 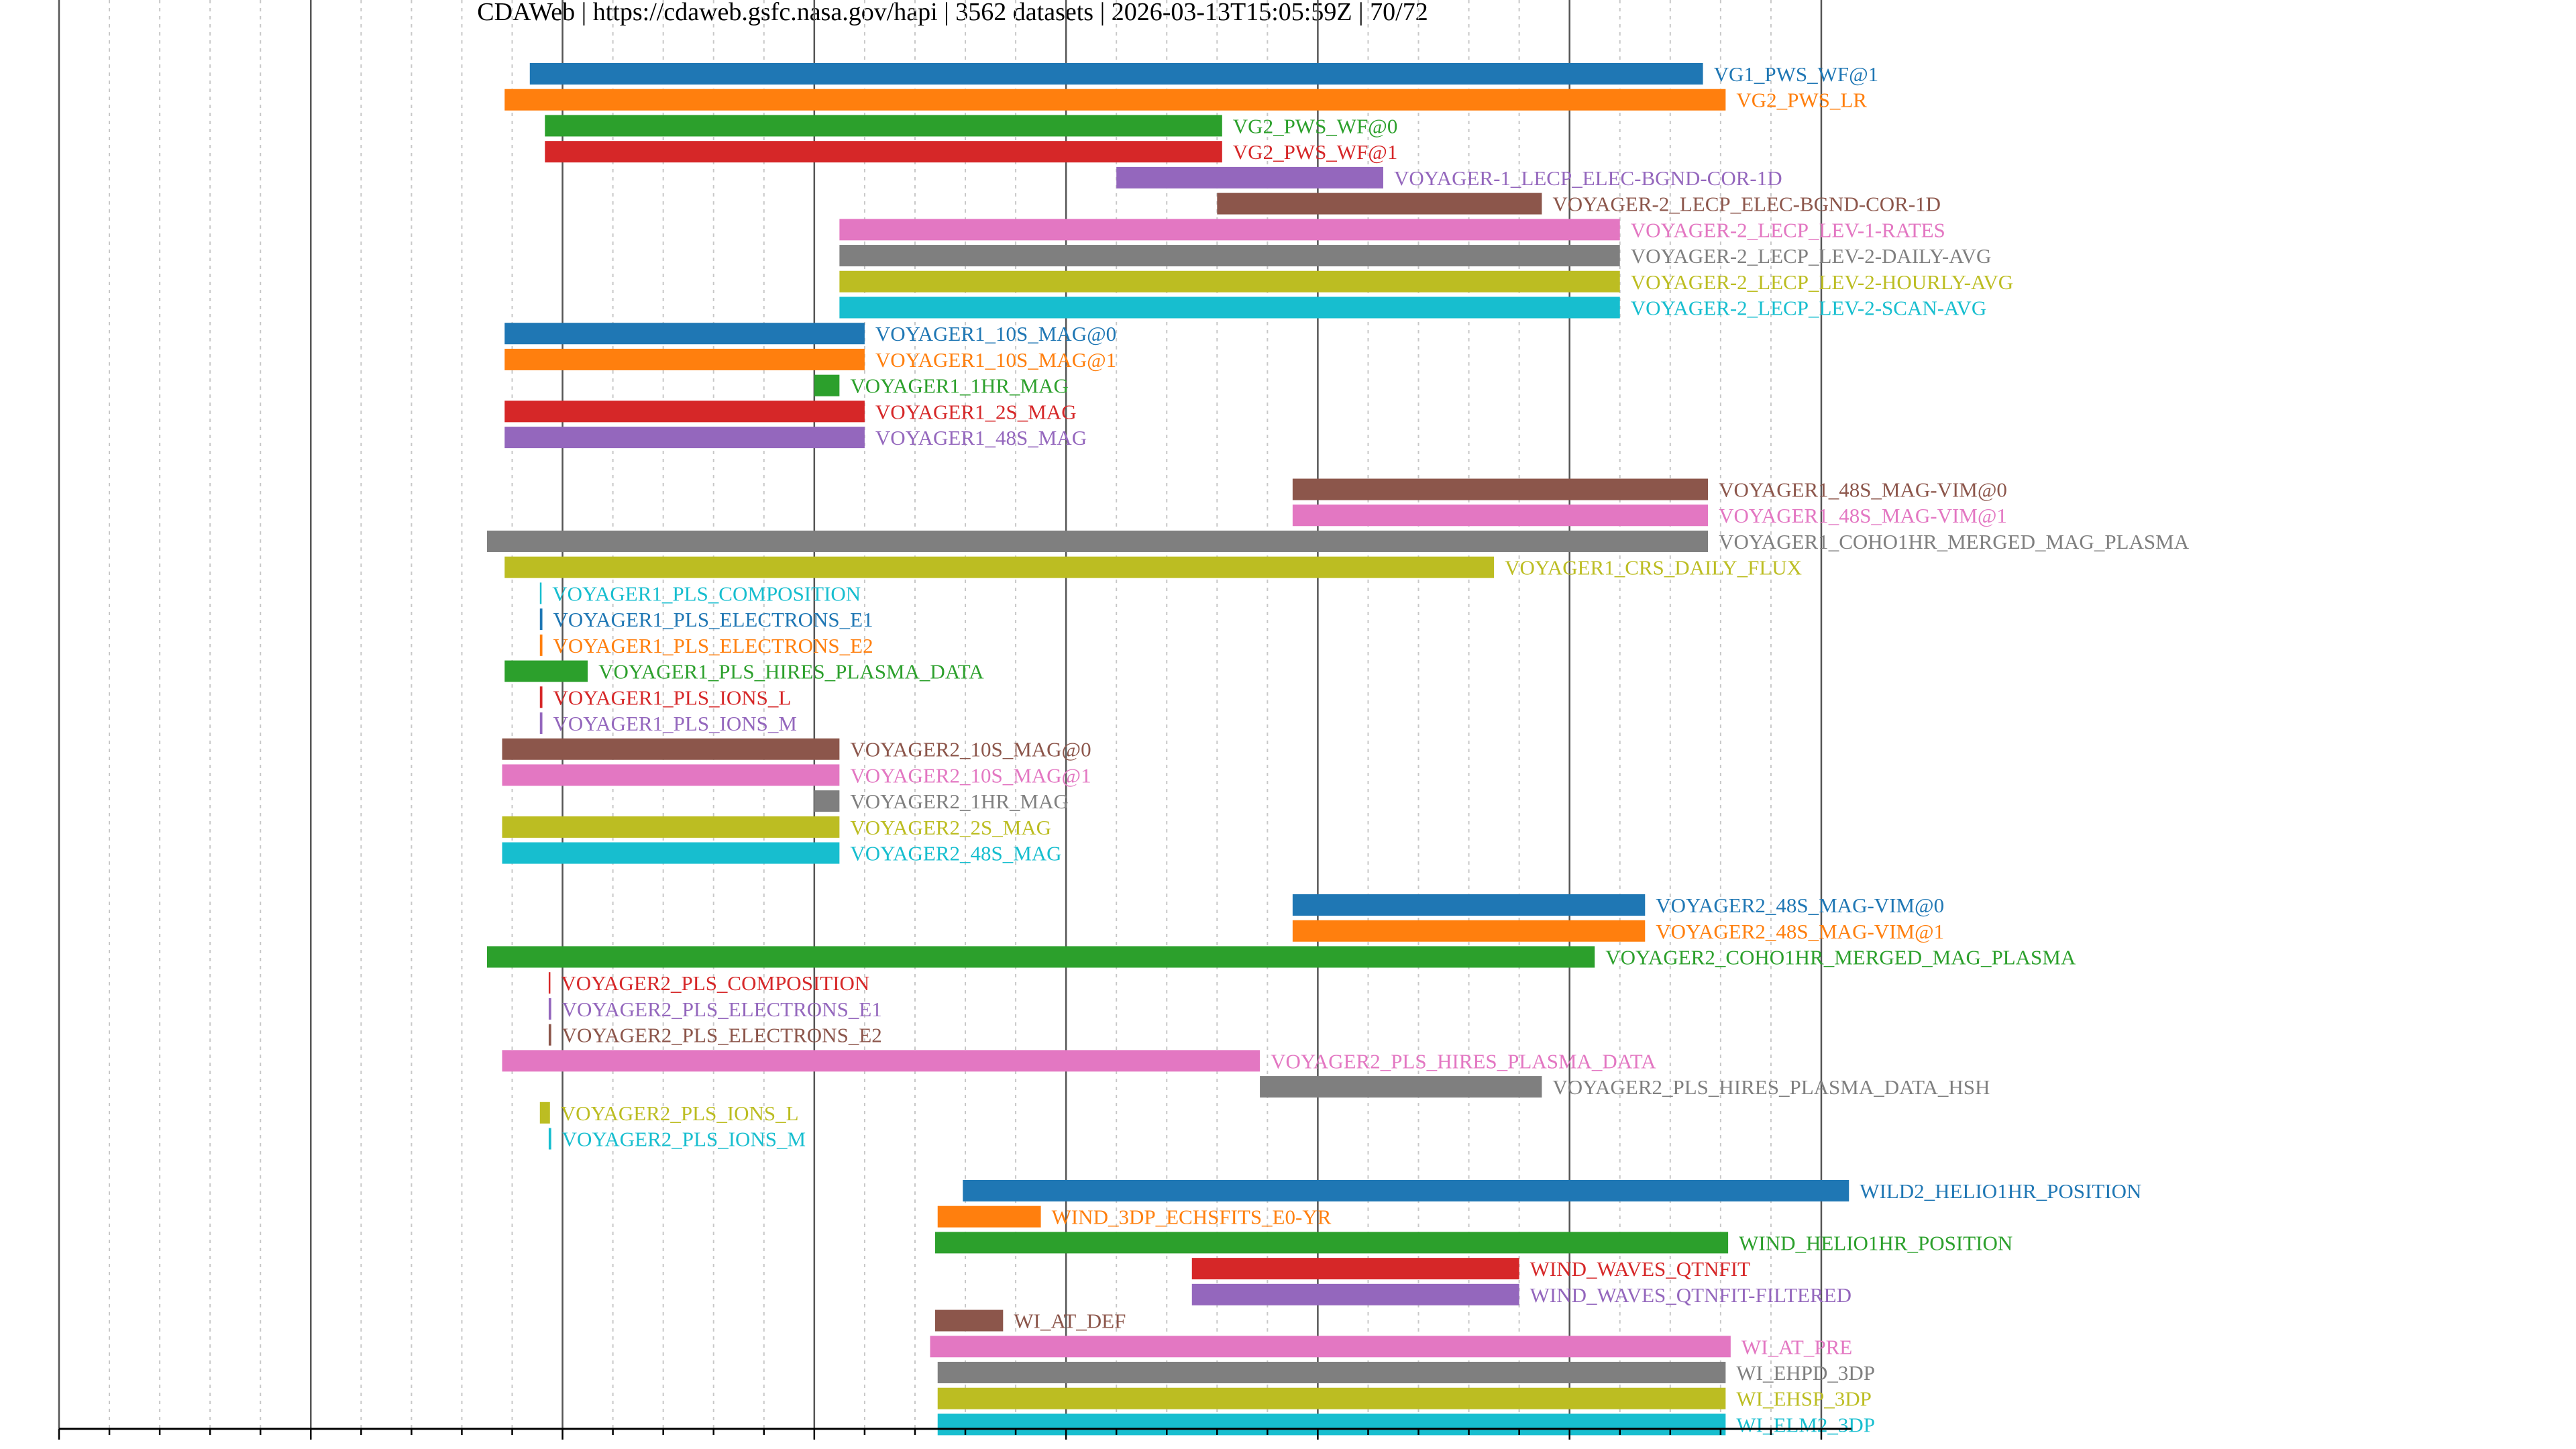 I want to click on bar-voyager1-coho1hr-merged-mag-plasma, so click(x=1097, y=541).